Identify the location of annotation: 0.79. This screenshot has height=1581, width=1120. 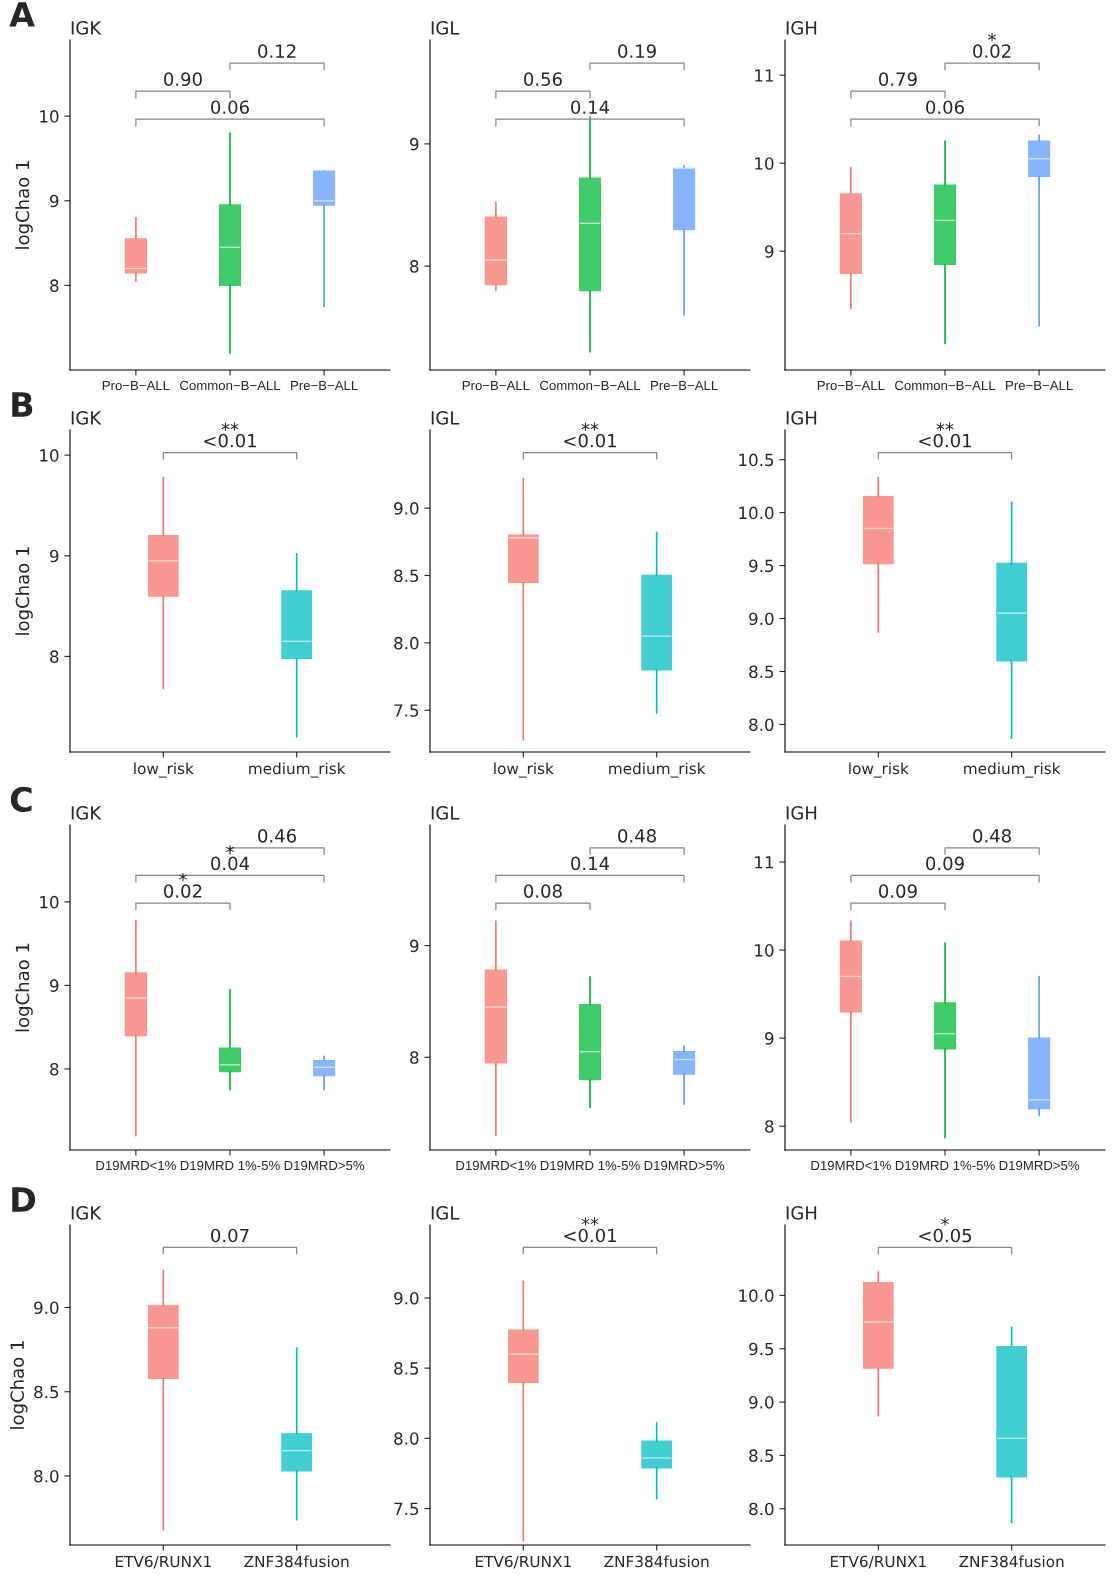
(898, 79).